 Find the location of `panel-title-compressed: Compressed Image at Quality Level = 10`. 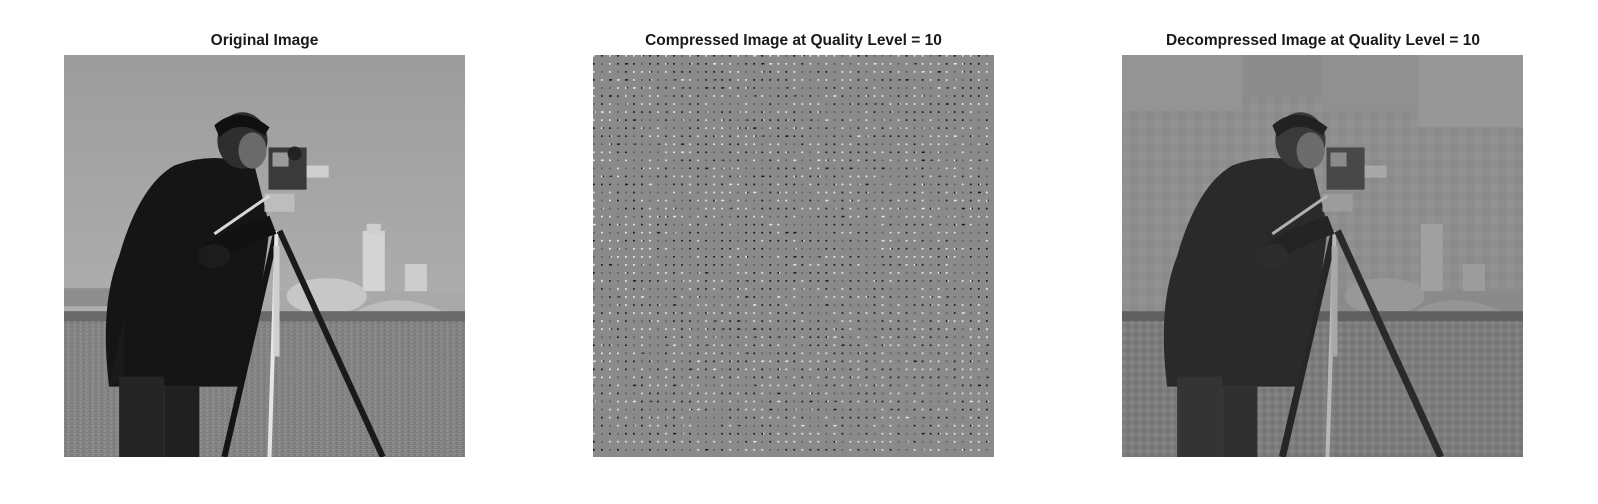

panel-title-compressed: Compressed Image at Quality Level = 10 is located at coordinates (793, 40).